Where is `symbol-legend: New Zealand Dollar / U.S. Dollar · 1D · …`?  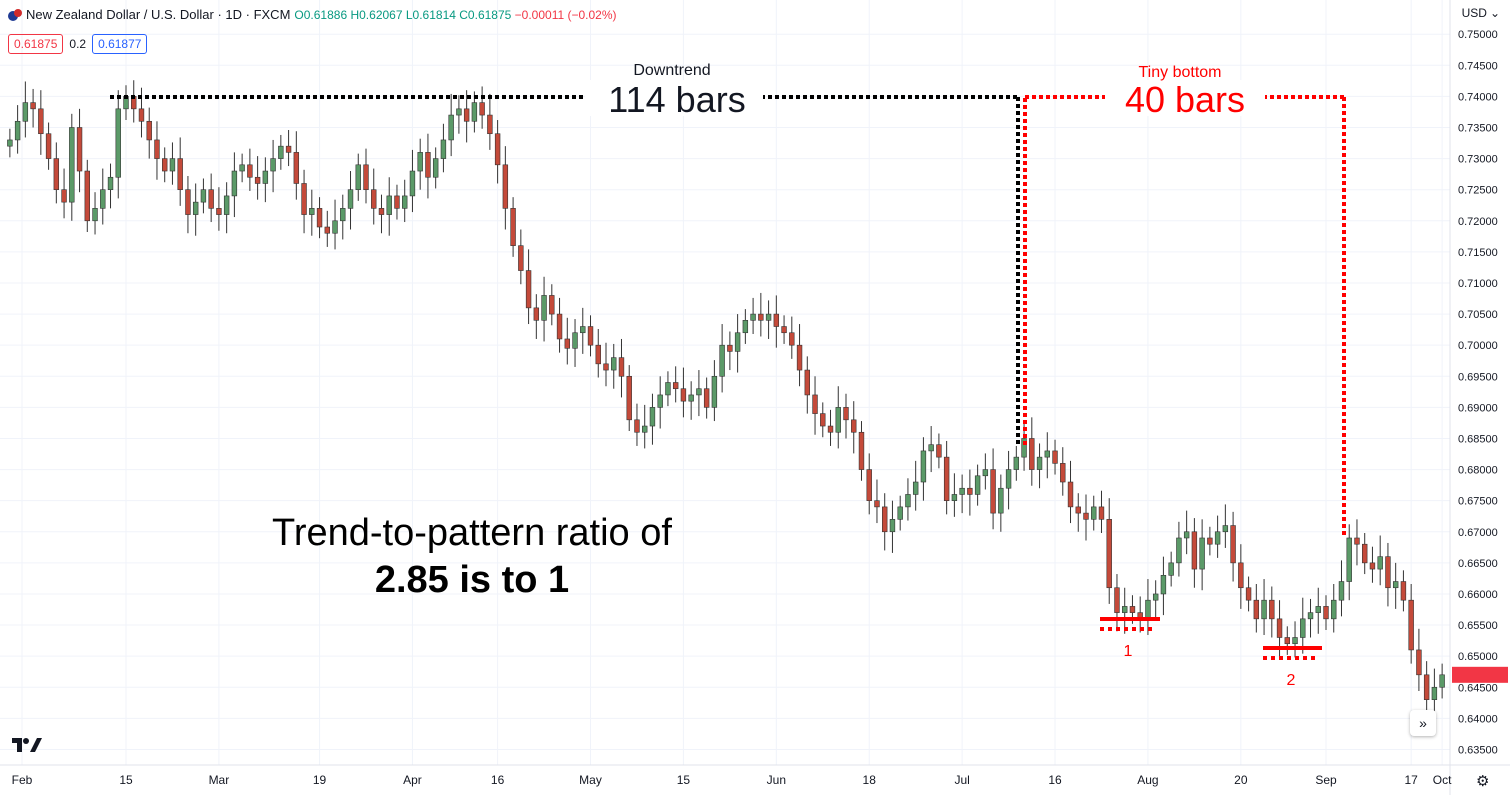
symbol-legend: New Zealand Dollar / U.S. Dollar · 1D · … is located at coordinates (312, 14).